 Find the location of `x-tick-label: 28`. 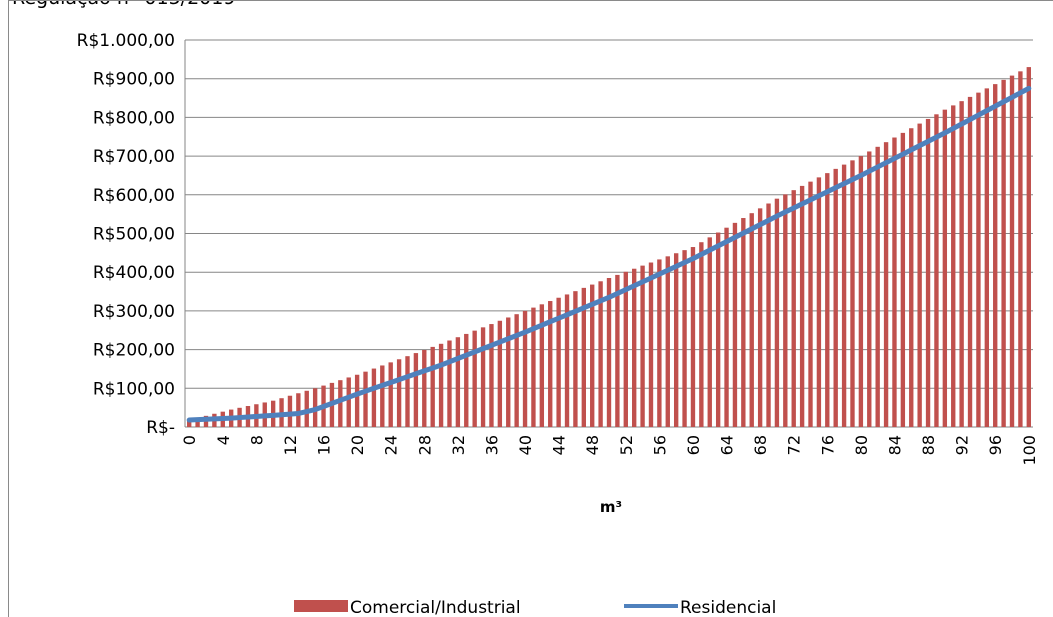

x-tick-label: 28 is located at coordinates (424, 445).